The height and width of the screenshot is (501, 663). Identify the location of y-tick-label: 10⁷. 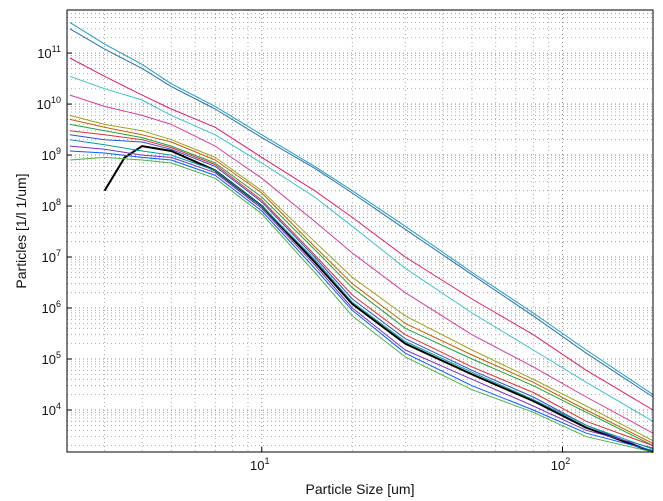
(51, 256).